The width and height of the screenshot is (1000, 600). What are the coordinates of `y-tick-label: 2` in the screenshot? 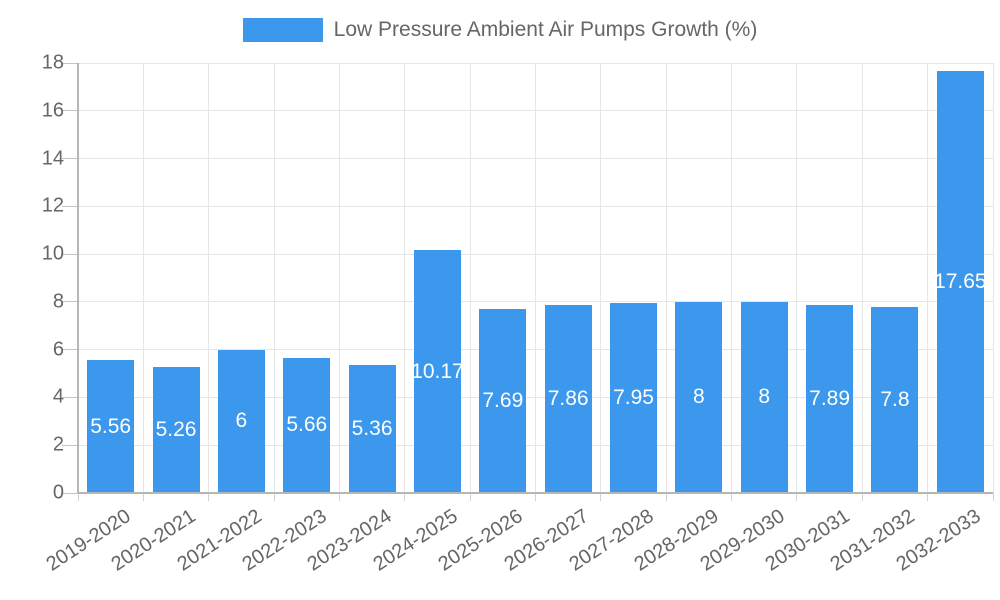 It's located at (58, 444).